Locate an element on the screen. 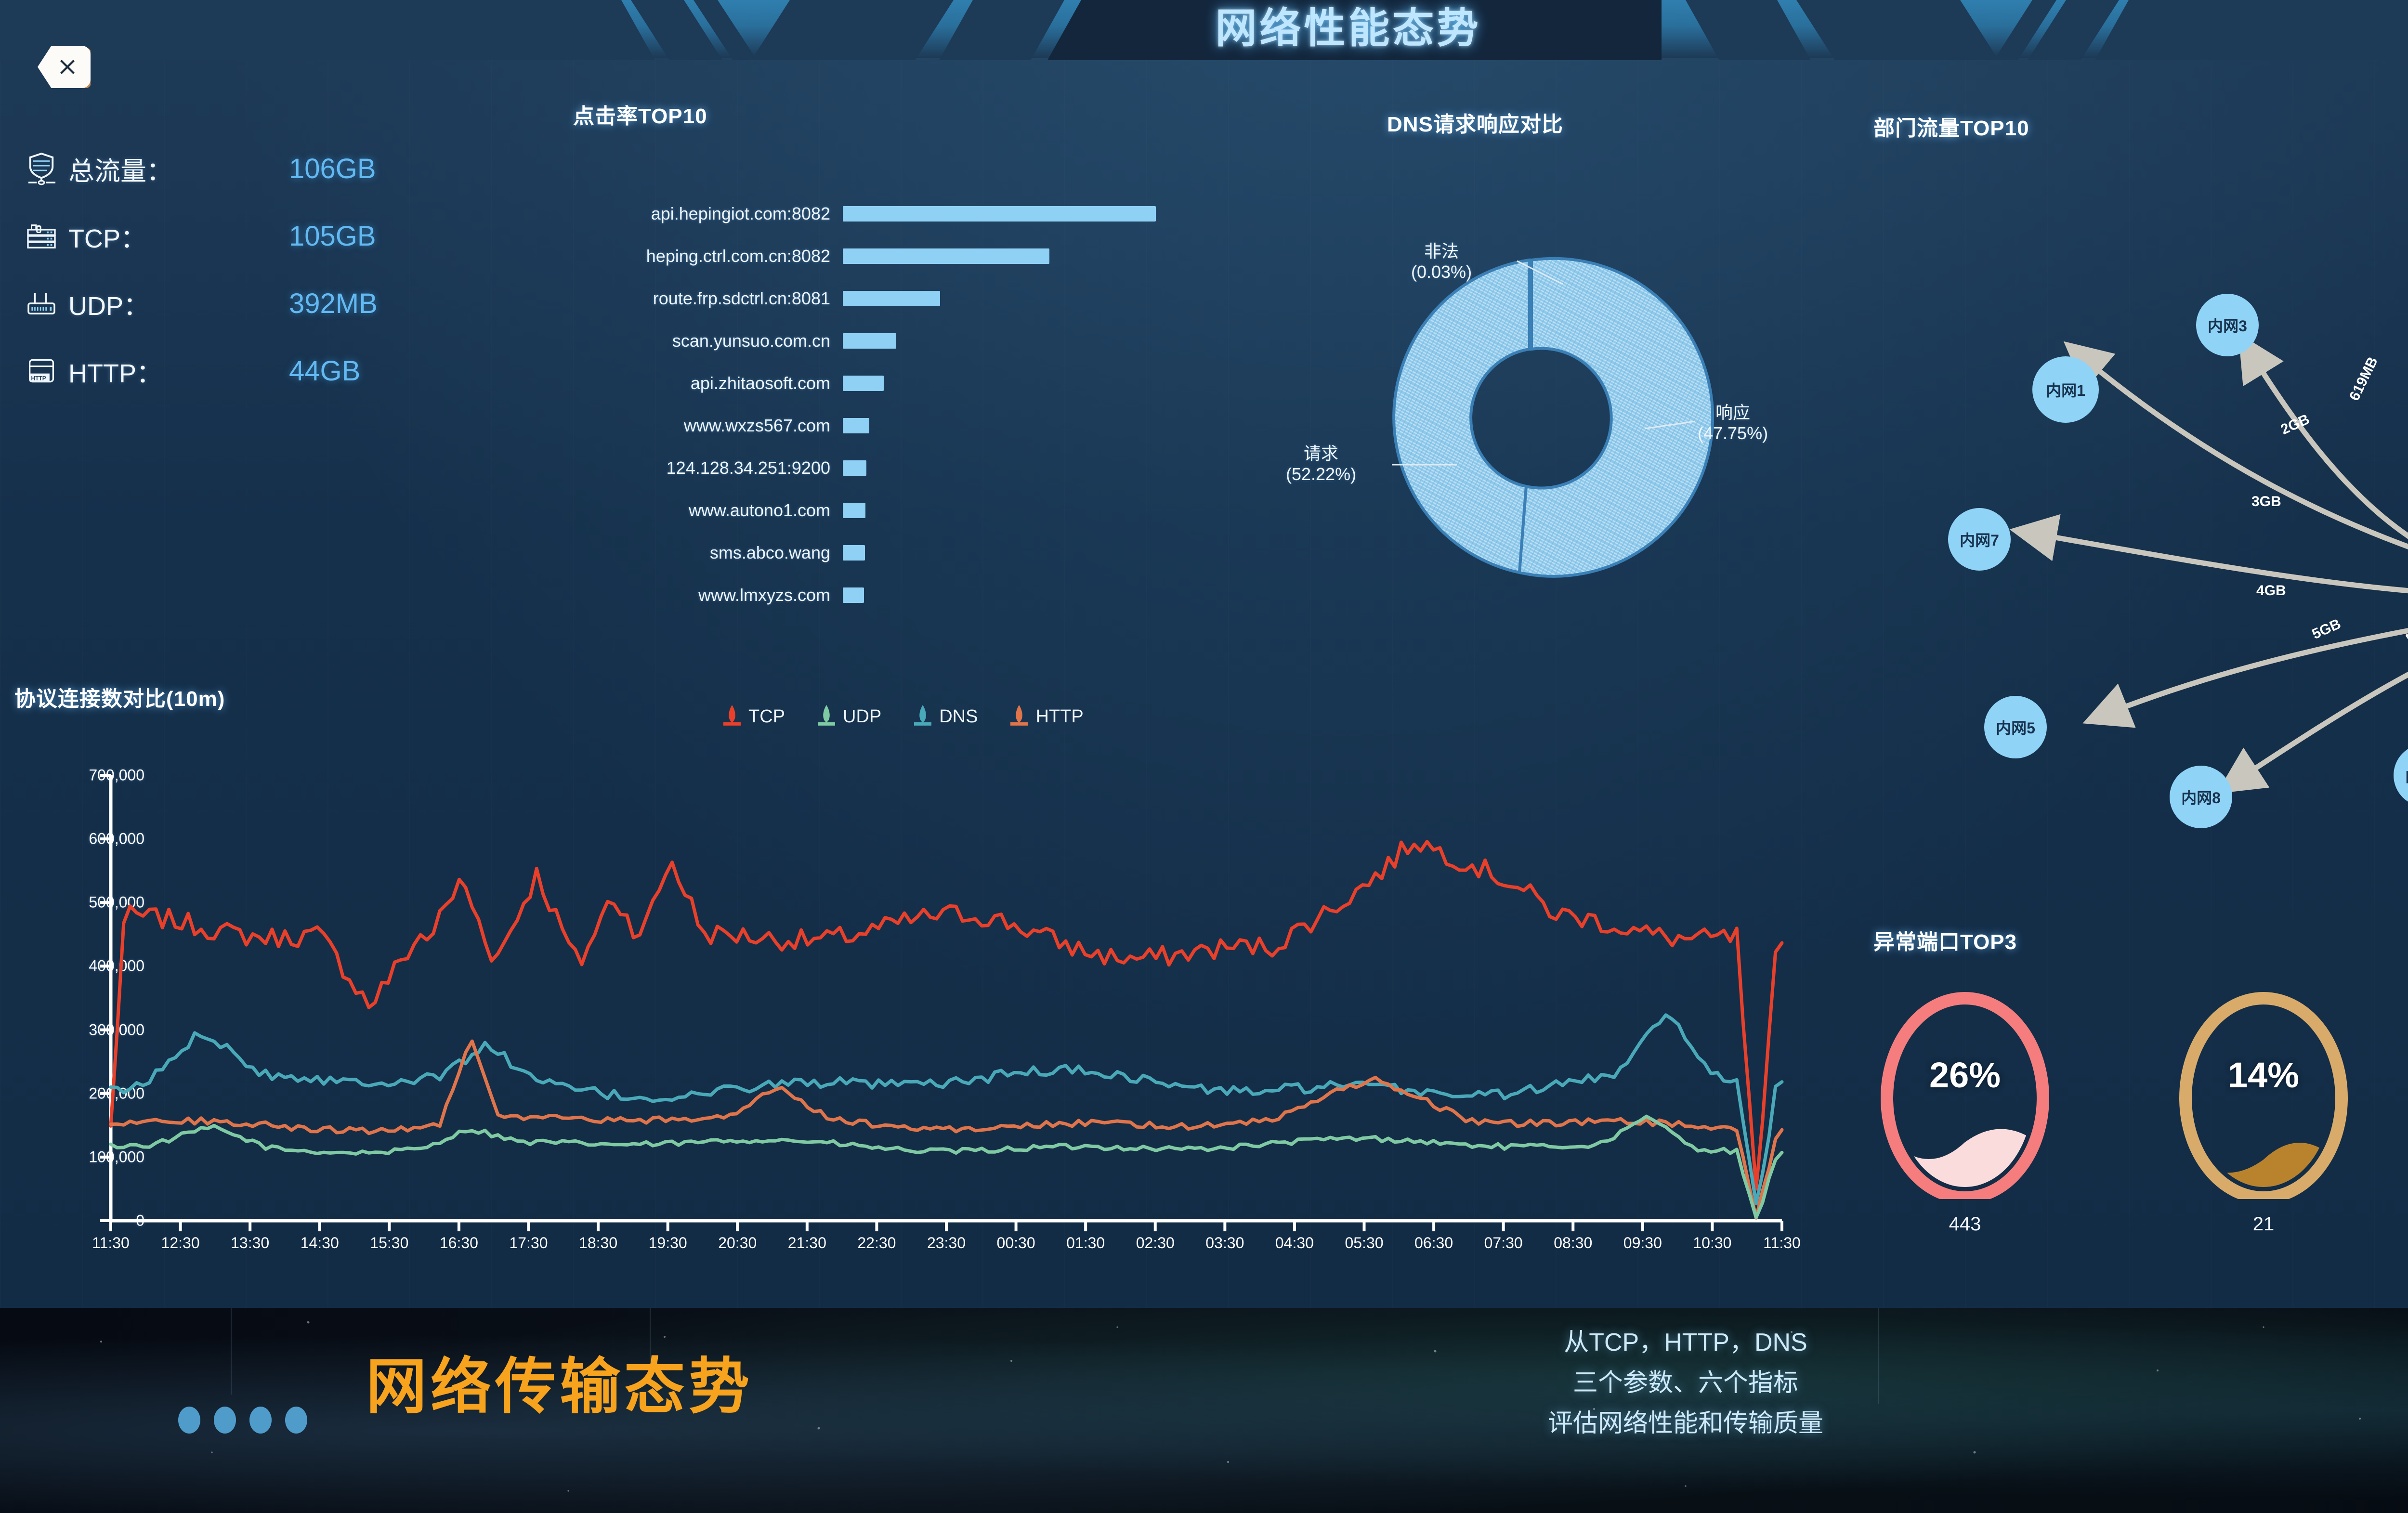  y-tick-label: 700,000 is located at coordinates (116, 775).